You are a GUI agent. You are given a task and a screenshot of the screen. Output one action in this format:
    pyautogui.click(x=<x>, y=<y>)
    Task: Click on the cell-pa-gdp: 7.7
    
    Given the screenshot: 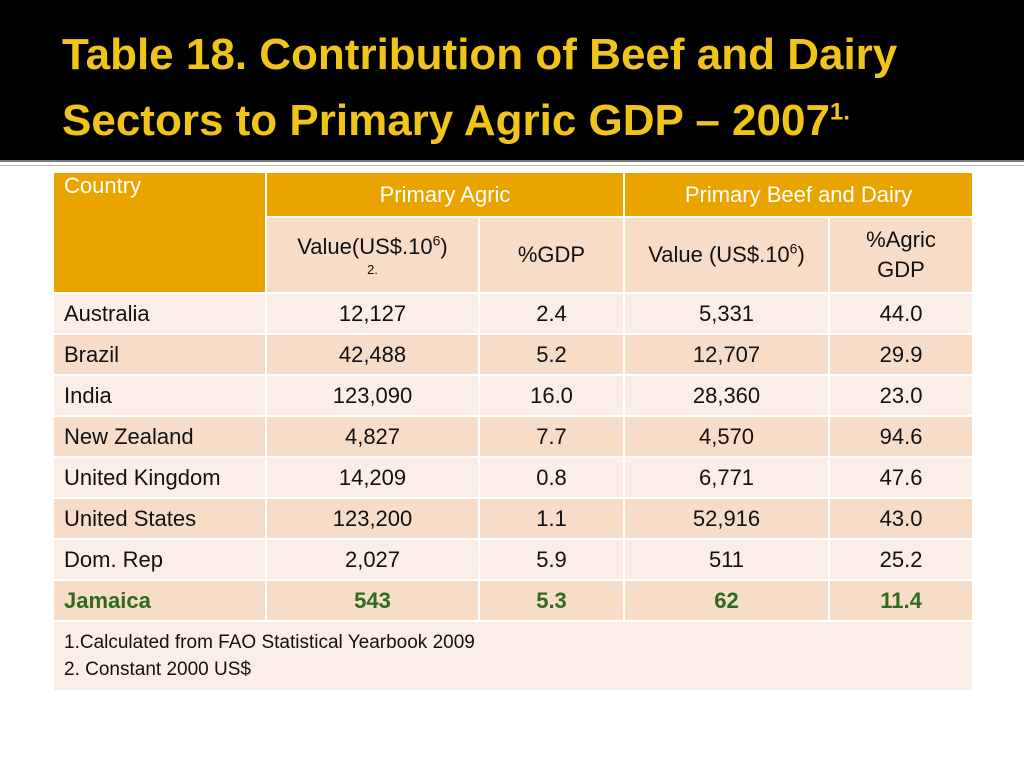 What is the action you would take?
    pyautogui.click(x=551, y=436)
    